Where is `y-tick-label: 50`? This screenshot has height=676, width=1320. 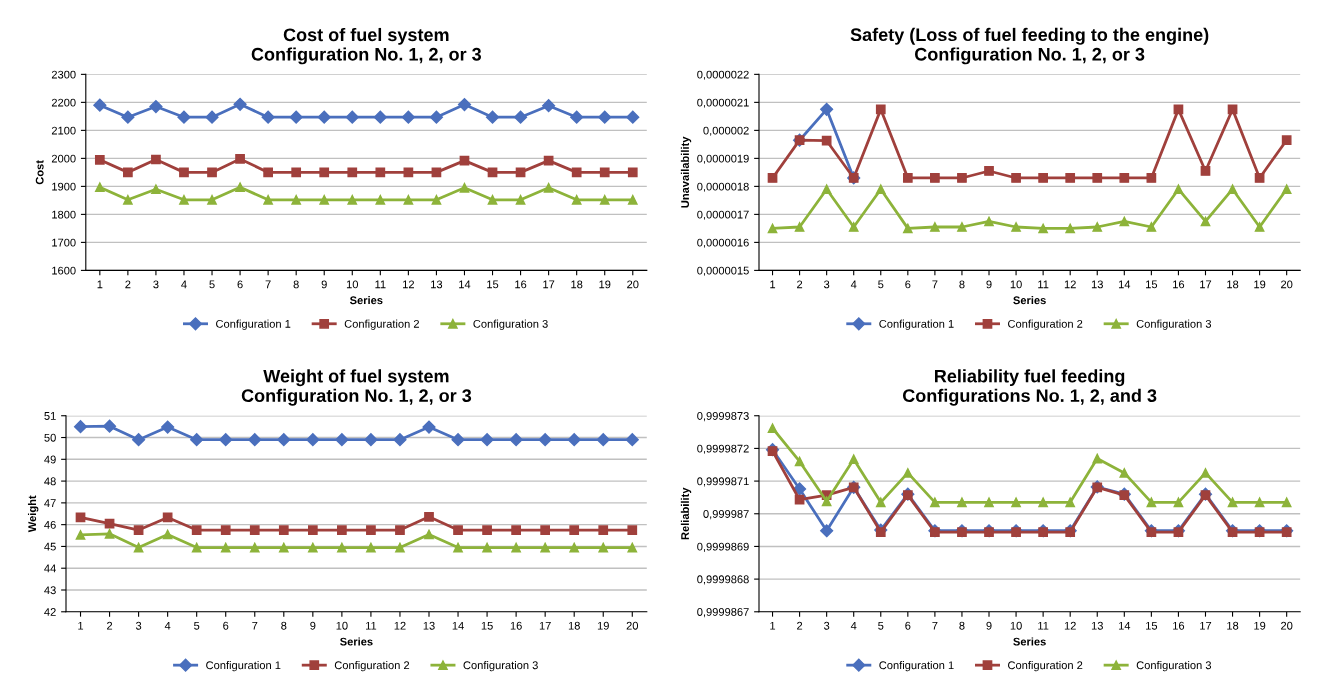
y-tick-label: 50 is located at coordinates (50, 437).